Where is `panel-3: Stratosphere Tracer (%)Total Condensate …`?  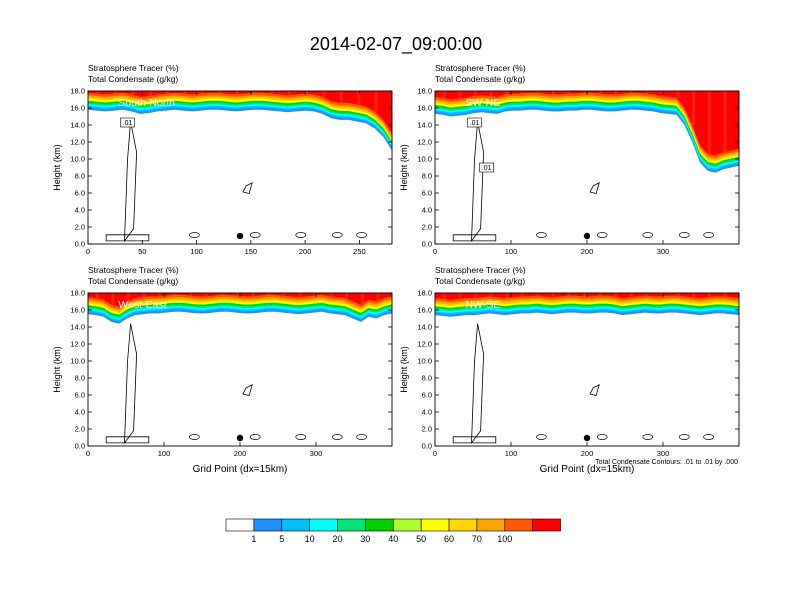 panel-3: Stratosphere Tracer (%)Total Condensate … is located at coordinates (223, 370).